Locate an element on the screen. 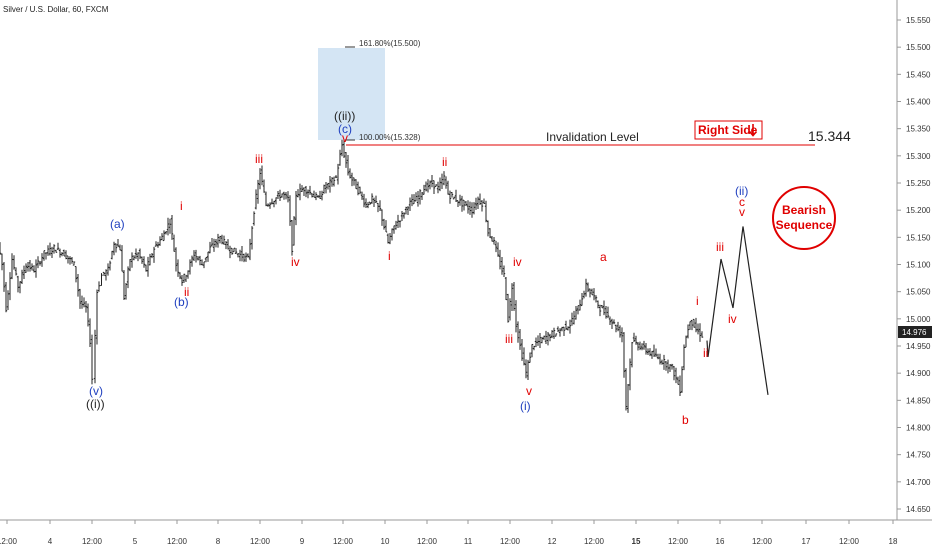 The height and width of the screenshot is (550, 932). x-tick-label: 8 is located at coordinates (218, 541).